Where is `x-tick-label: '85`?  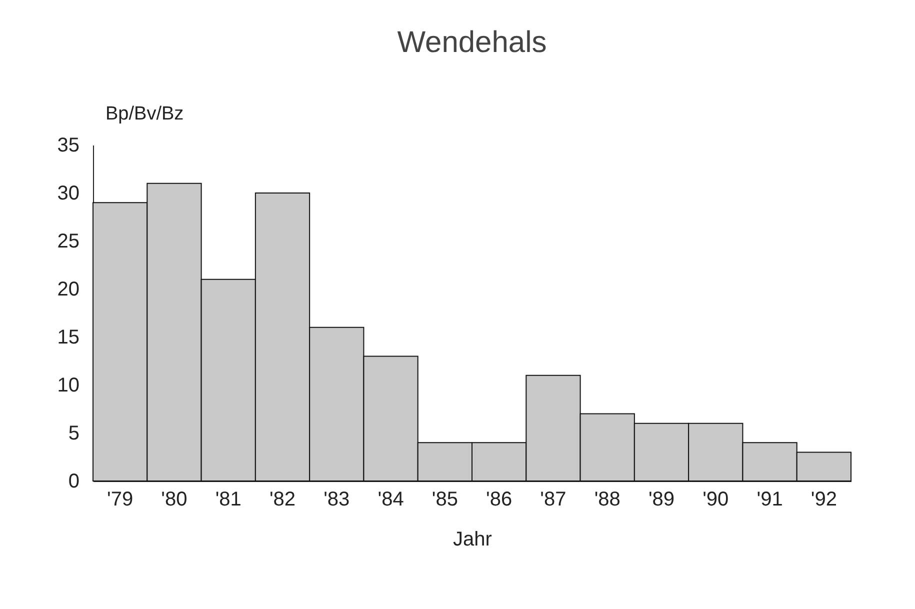 x-tick-label: '85 is located at coordinates (445, 499).